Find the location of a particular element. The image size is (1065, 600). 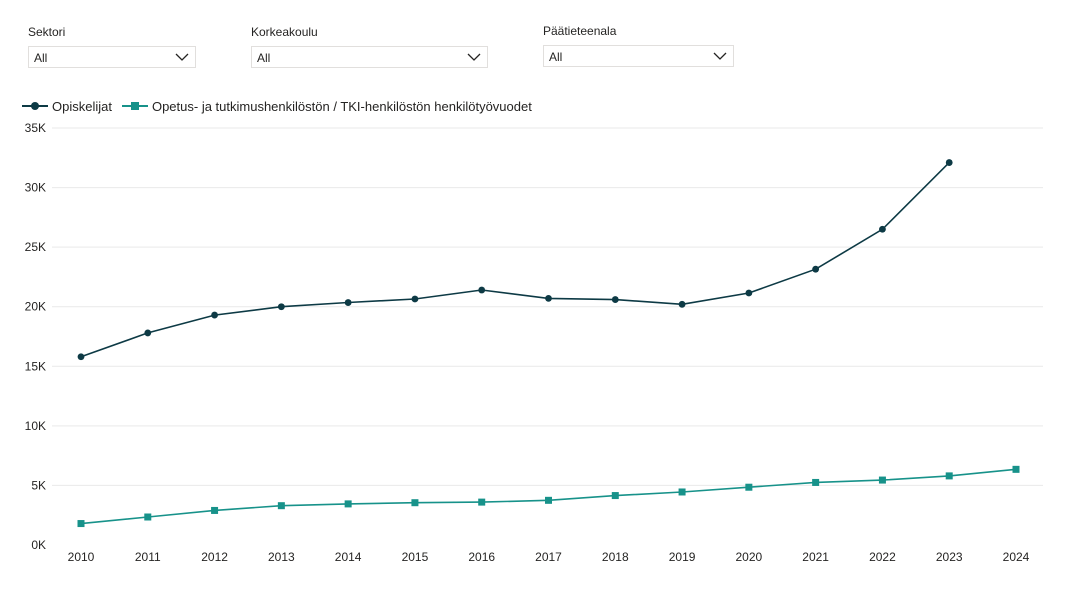

filter-dropdown-sektori: All is located at coordinates (112, 57).